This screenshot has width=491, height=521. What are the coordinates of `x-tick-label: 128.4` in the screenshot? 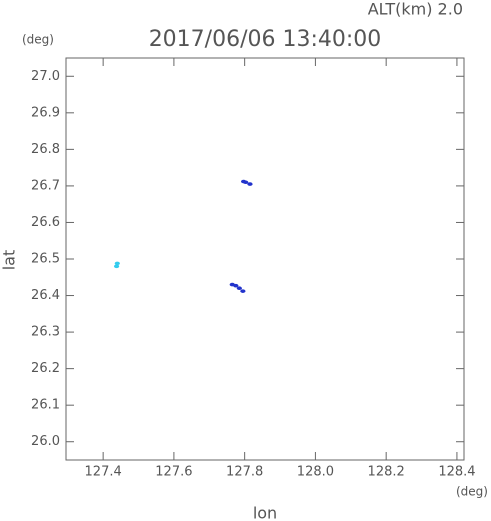 It's located at (456, 472).